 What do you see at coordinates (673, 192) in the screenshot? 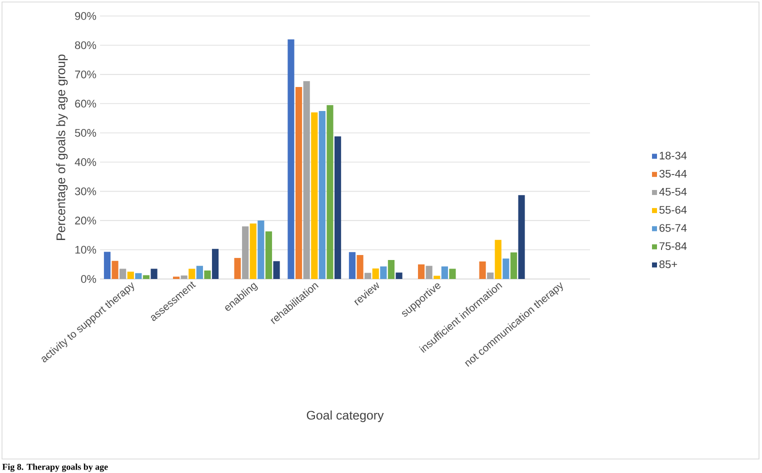
I see `legend-label: 45-54` at bounding box center [673, 192].